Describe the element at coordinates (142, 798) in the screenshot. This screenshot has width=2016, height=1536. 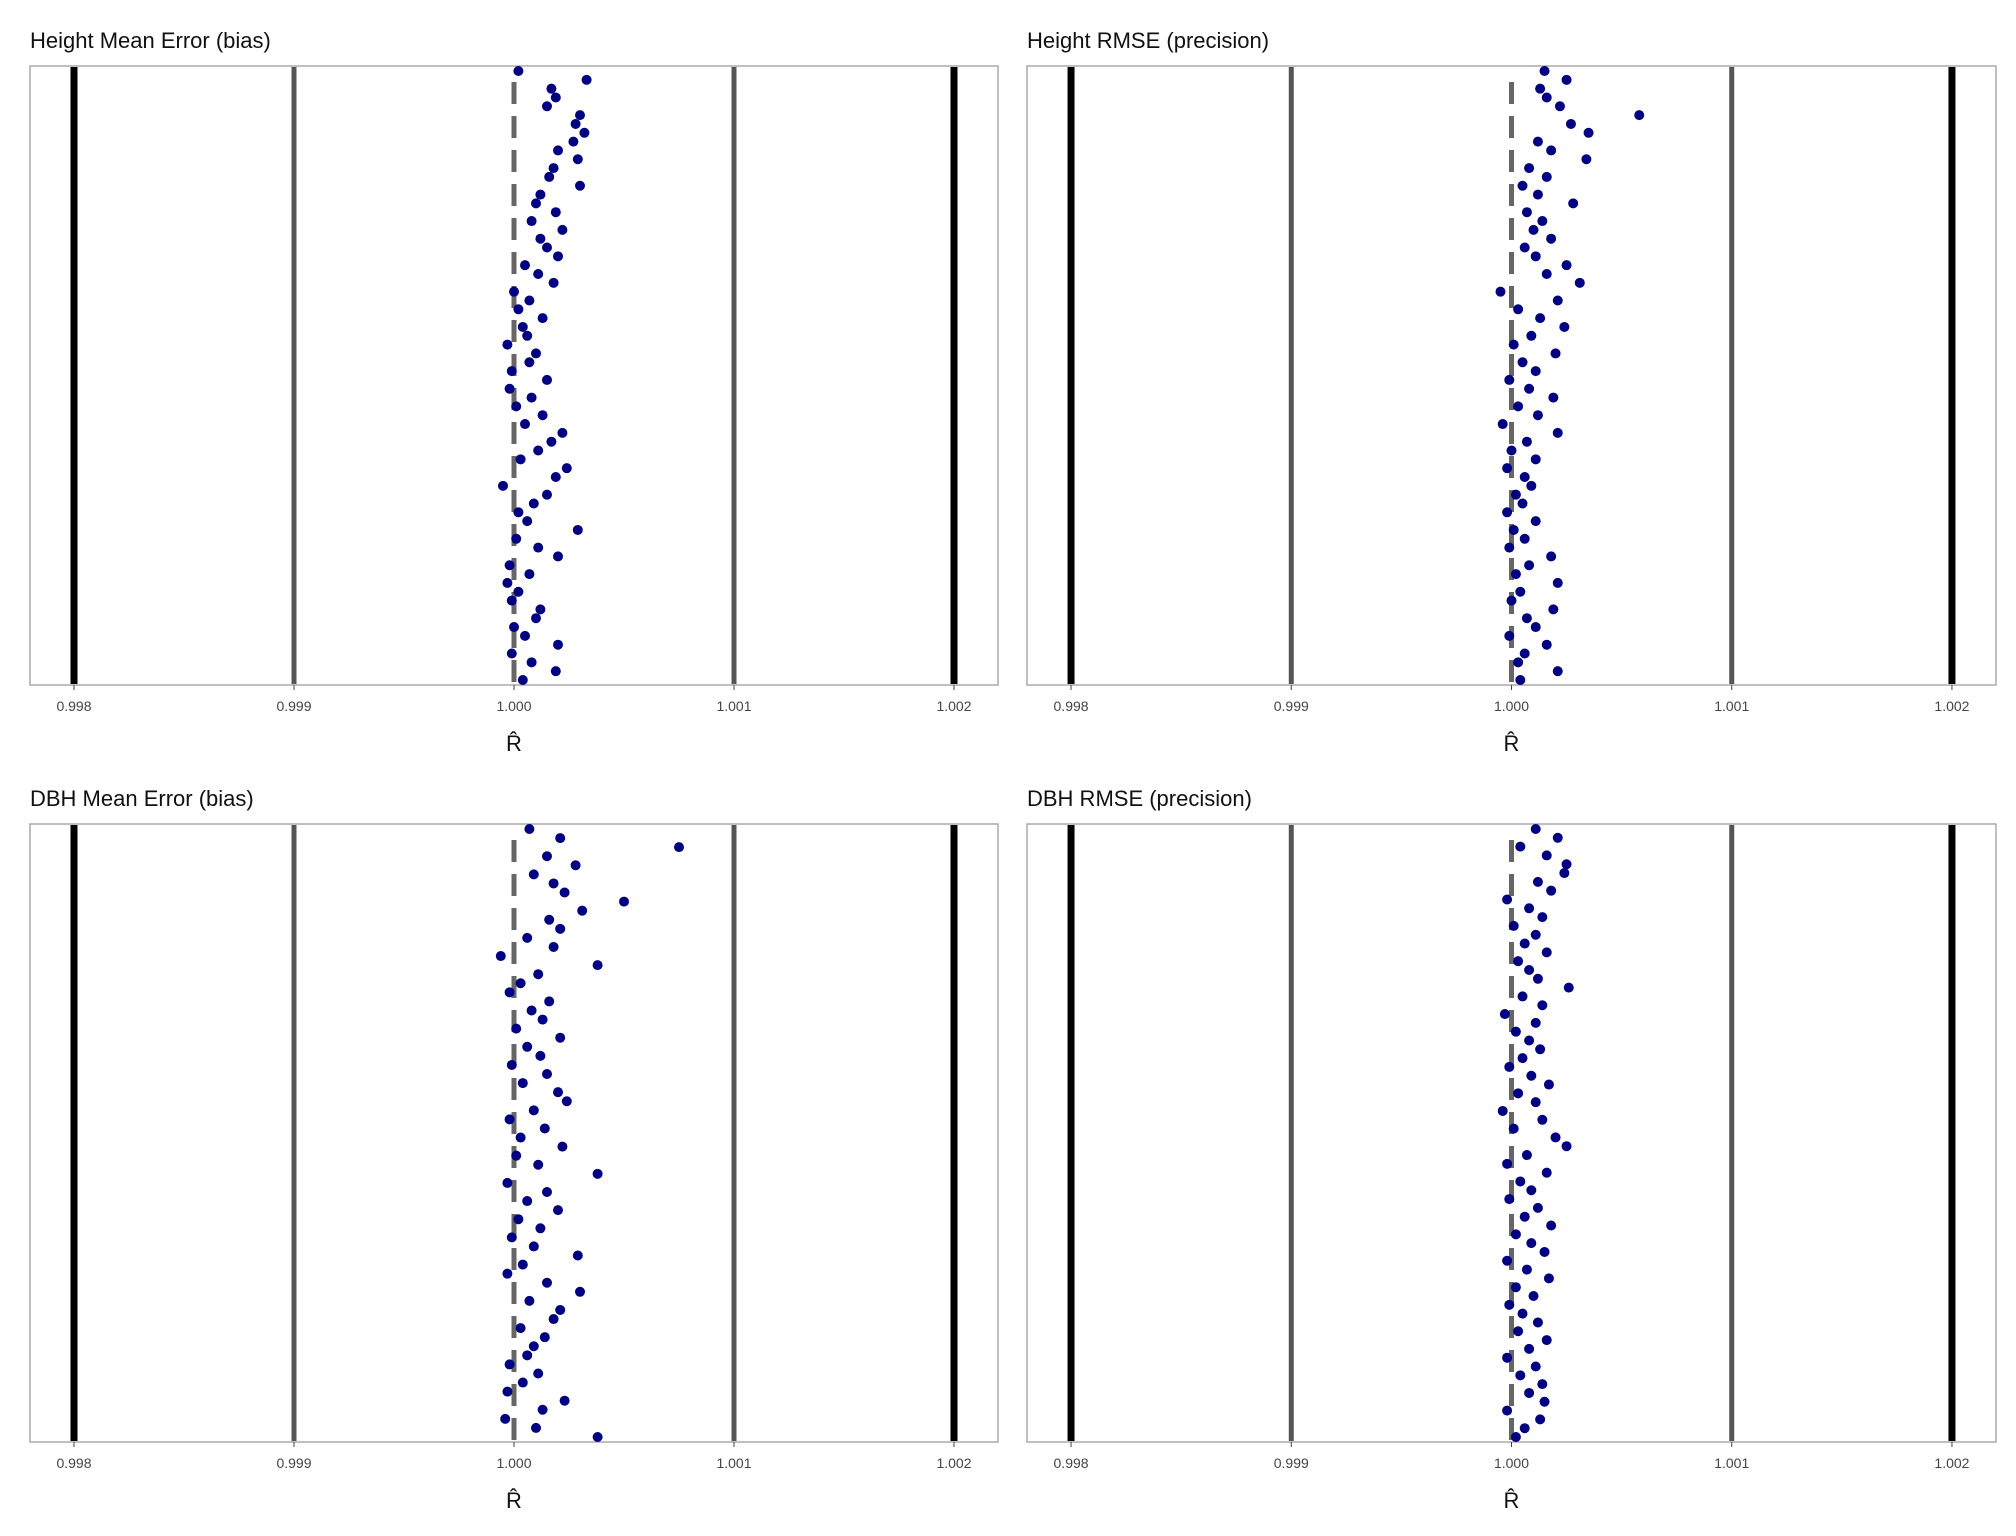
I see `panel-title: DBH Mean Error (bias)` at that location.